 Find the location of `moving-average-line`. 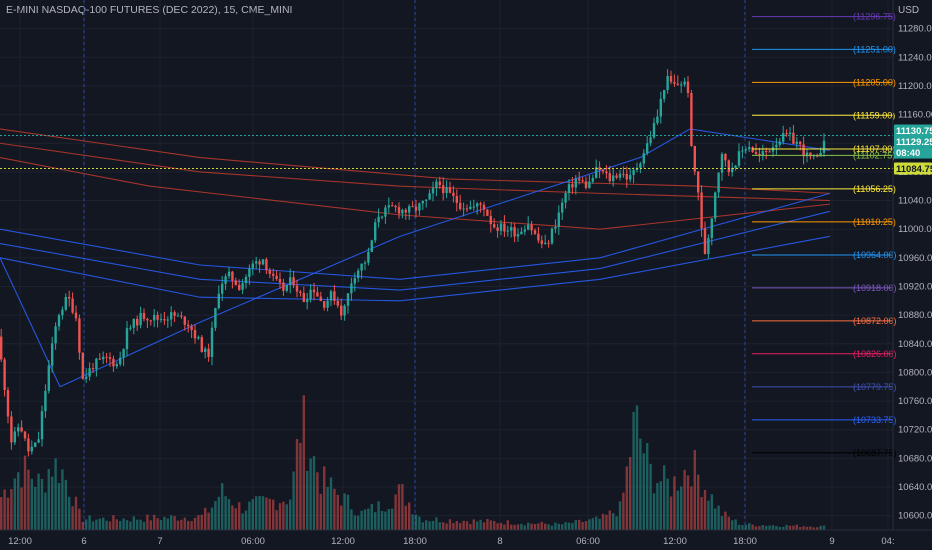

moving-average-line is located at coordinates (415, 250).